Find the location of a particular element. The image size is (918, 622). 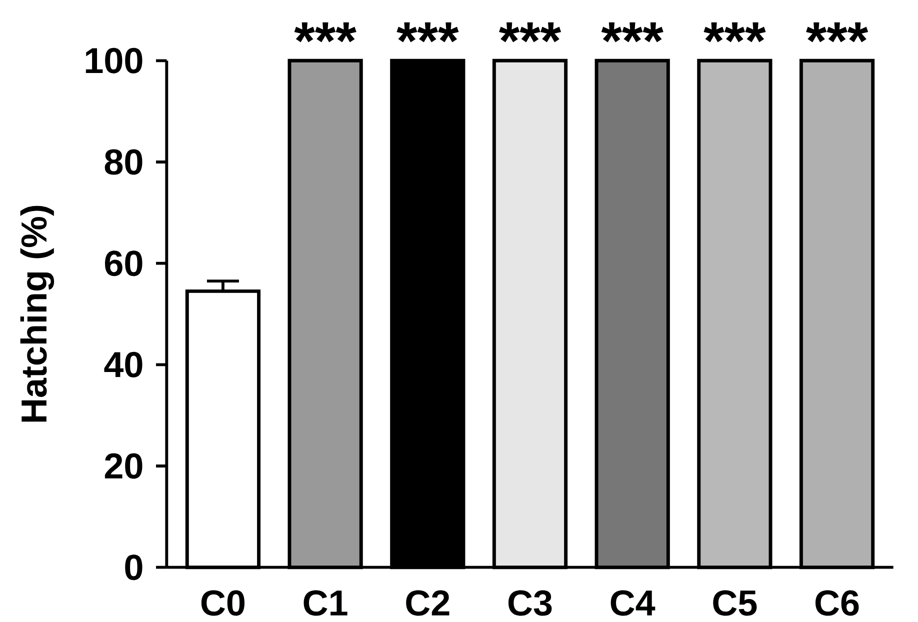

y-tick-label: 80 is located at coordinates (123, 162).